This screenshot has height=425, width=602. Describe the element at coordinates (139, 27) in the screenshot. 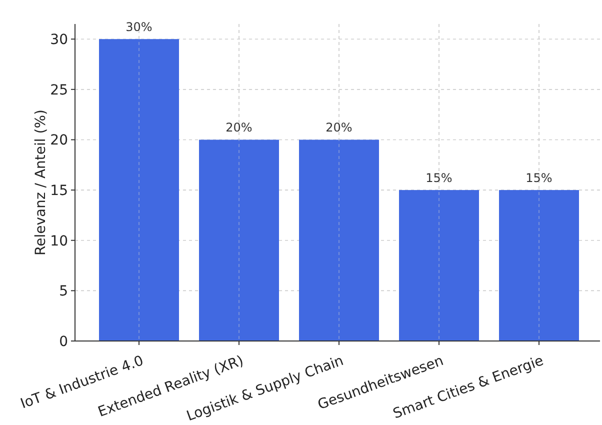

I see `data-label: 30%` at that location.